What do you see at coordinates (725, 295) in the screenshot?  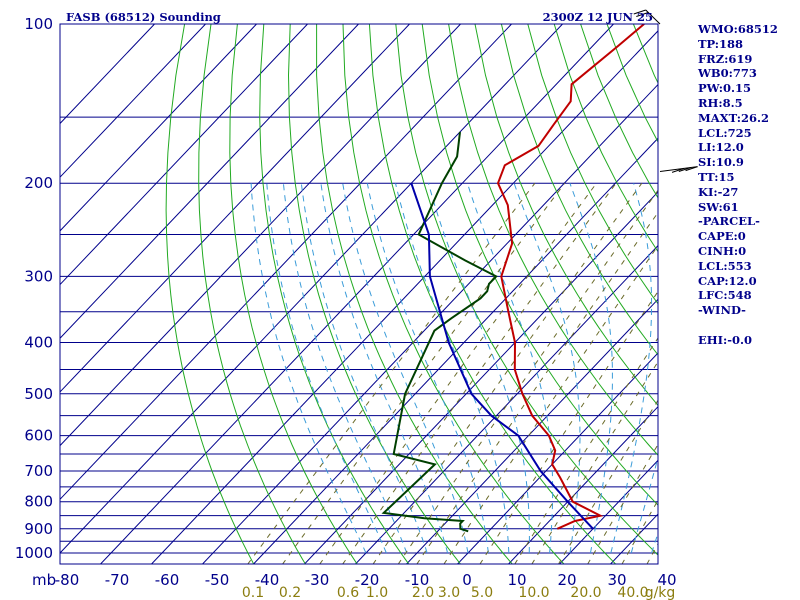 I see `index-line: LFC:548` at bounding box center [725, 295].